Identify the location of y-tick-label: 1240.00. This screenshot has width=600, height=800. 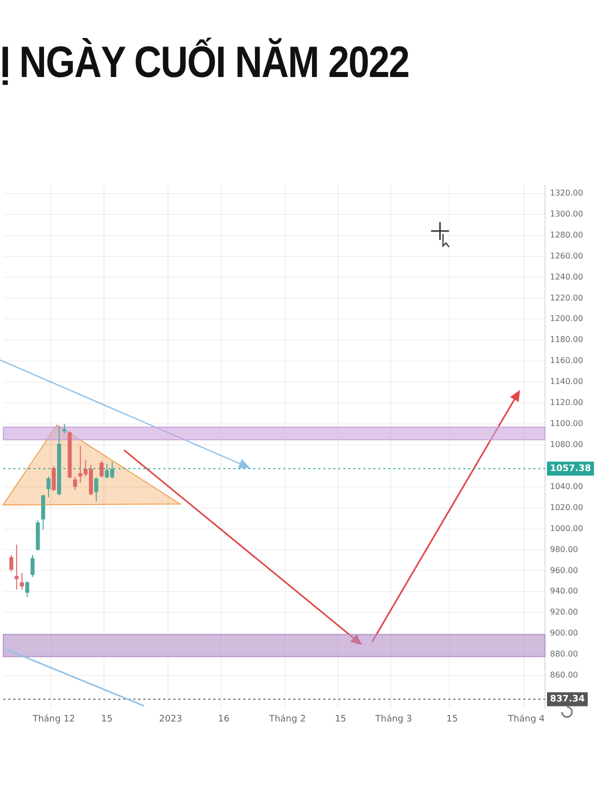
(567, 277).